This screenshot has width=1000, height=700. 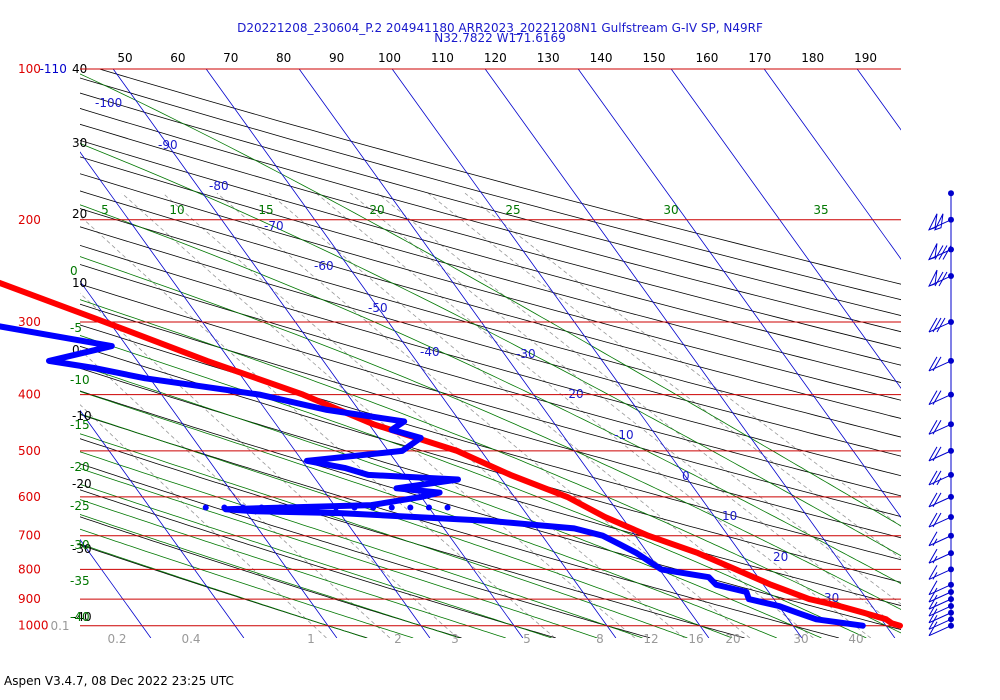 I want to click on pressure-tick-label: 300, so click(x=29, y=322).